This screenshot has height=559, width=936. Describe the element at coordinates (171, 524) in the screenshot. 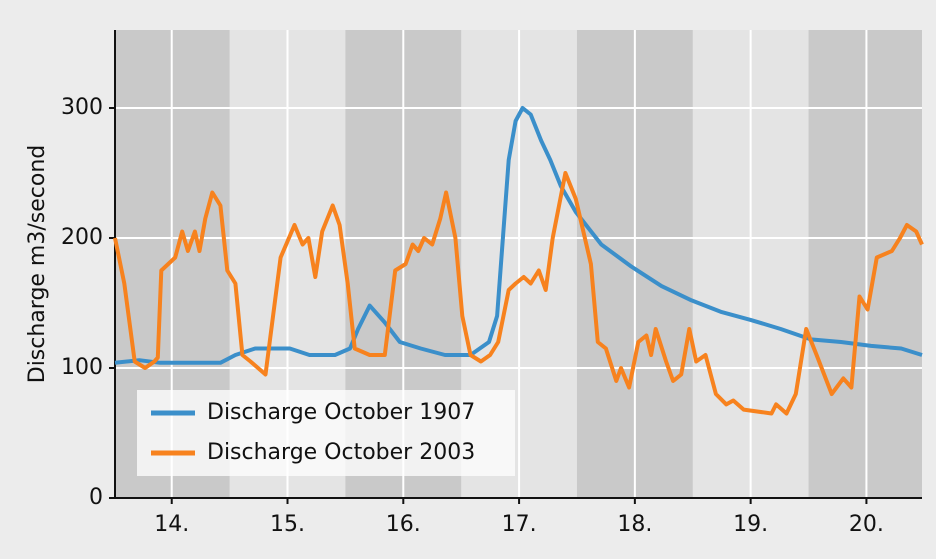

I see `x-tick-label: 14.` at that location.